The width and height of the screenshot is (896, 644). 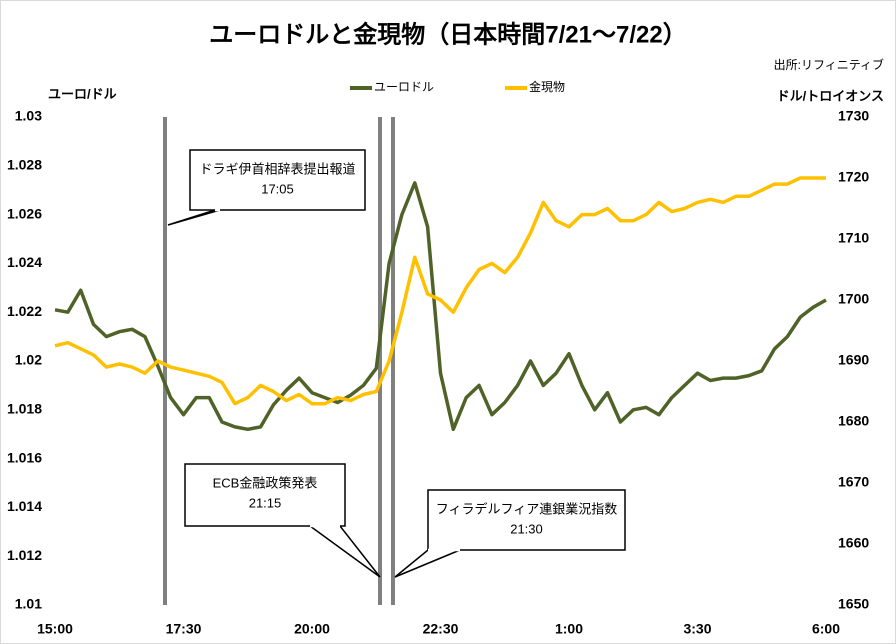 I want to click on callout-text: 21:15, so click(x=265, y=502).